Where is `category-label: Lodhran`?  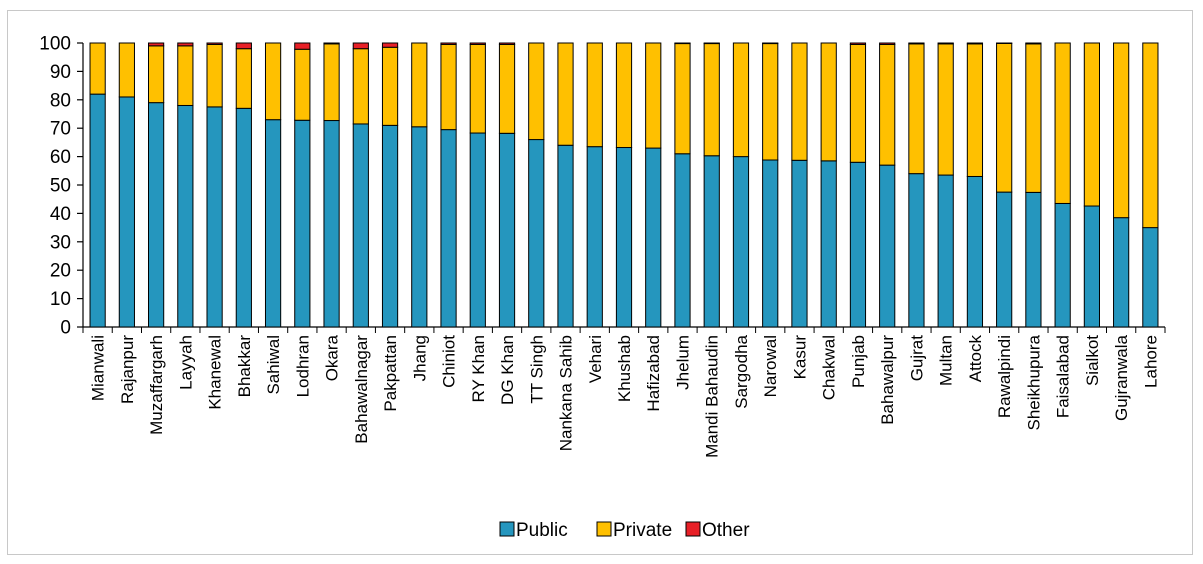 category-label: Lodhran is located at coordinates (302, 366).